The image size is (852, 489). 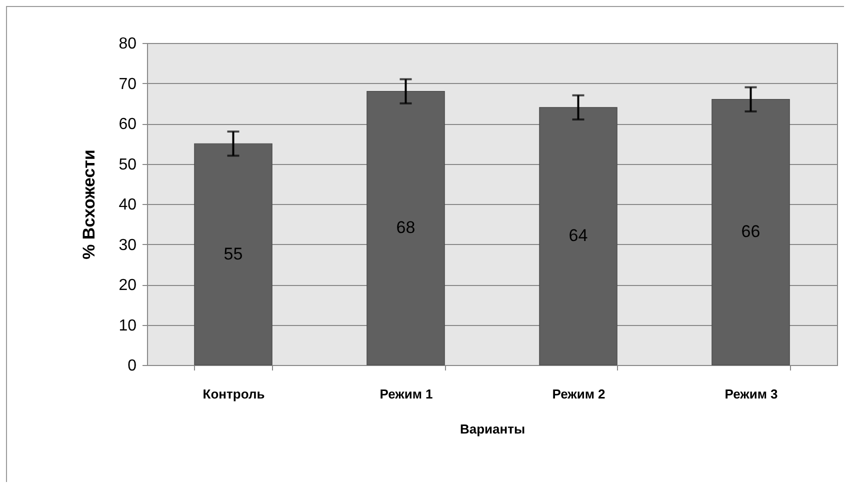 What do you see at coordinates (127, 44) in the screenshot?
I see `y-tick-label: 80` at bounding box center [127, 44].